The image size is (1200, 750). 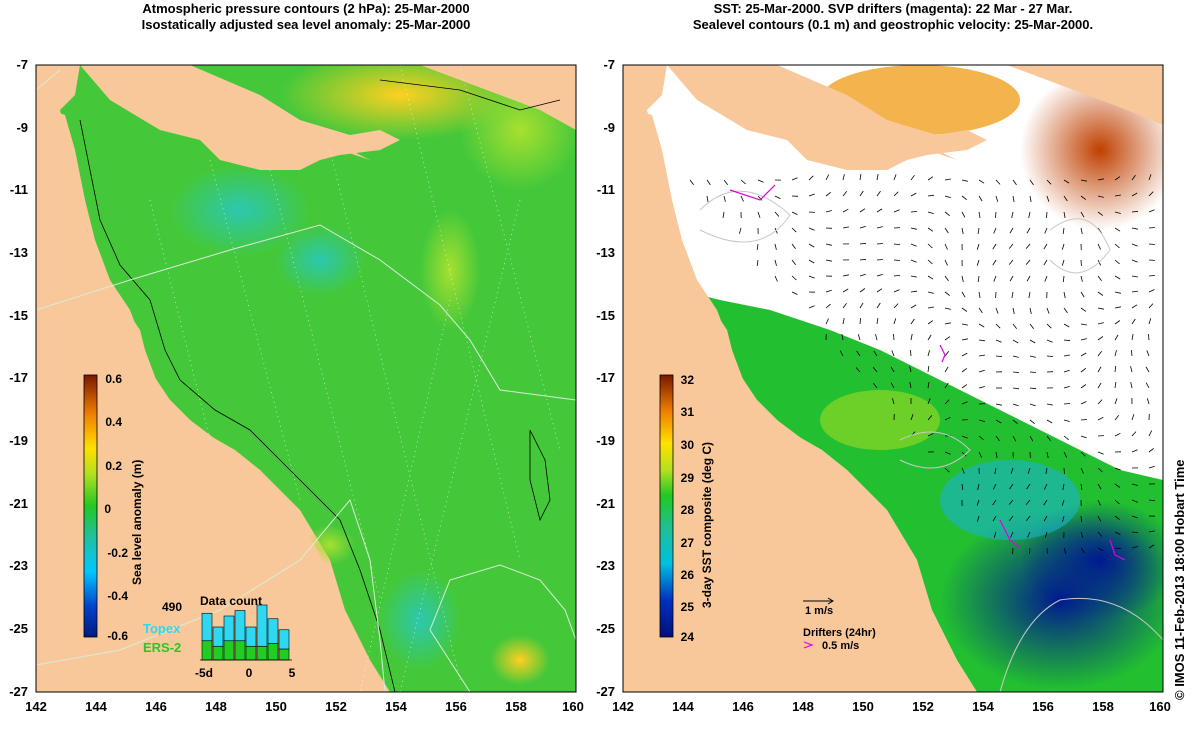 I want to click on sst-warm-blob, so click(x=880, y=420).